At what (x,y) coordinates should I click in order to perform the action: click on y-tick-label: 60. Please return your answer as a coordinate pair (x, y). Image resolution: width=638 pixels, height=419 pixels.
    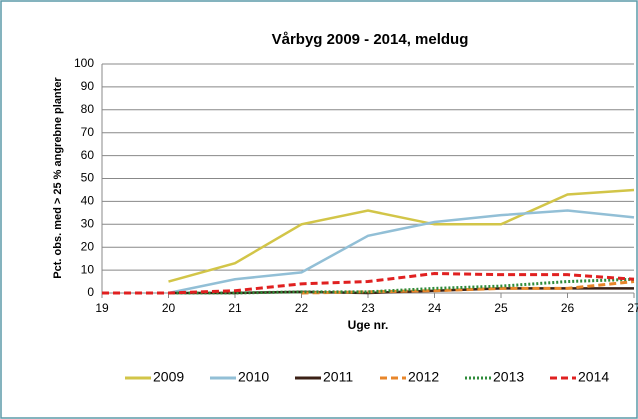
    Looking at the image, I should click on (88, 155).